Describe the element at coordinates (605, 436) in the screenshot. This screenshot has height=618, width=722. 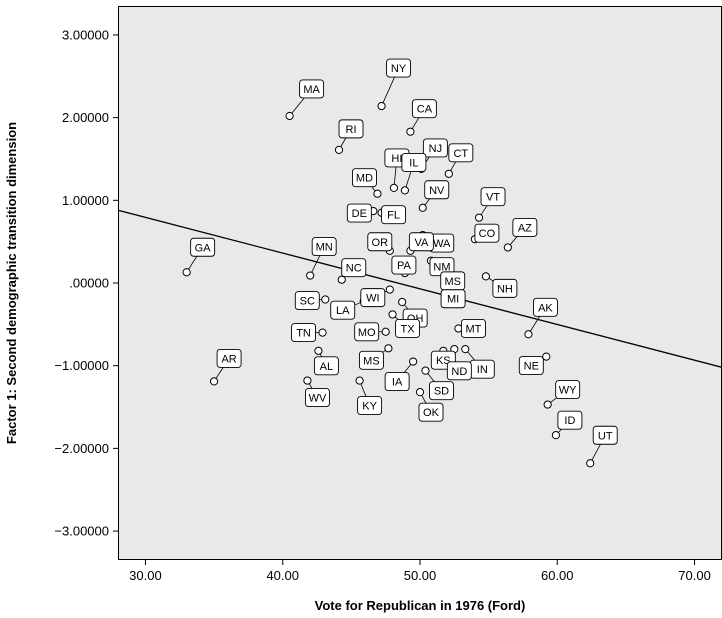
I see `point-label-text: UT` at that location.